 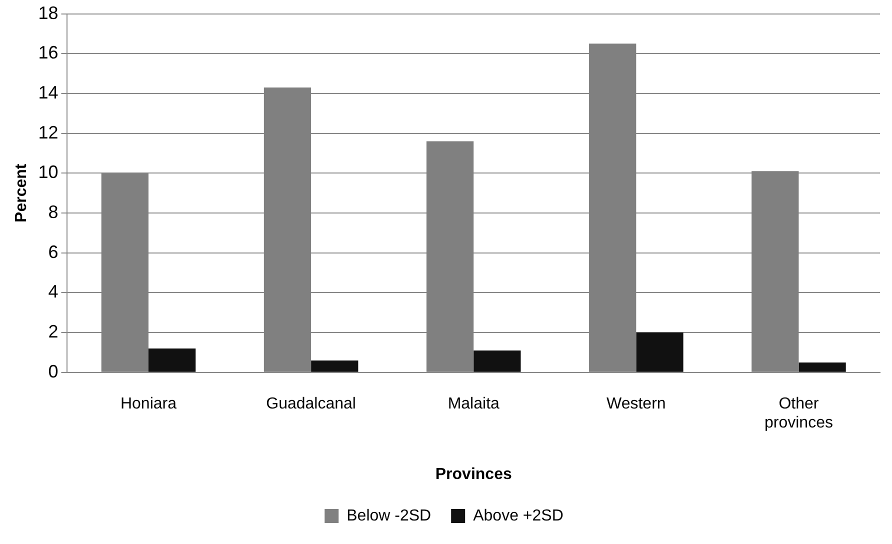 I want to click on legend-label: Below -2SD, so click(x=389, y=515).